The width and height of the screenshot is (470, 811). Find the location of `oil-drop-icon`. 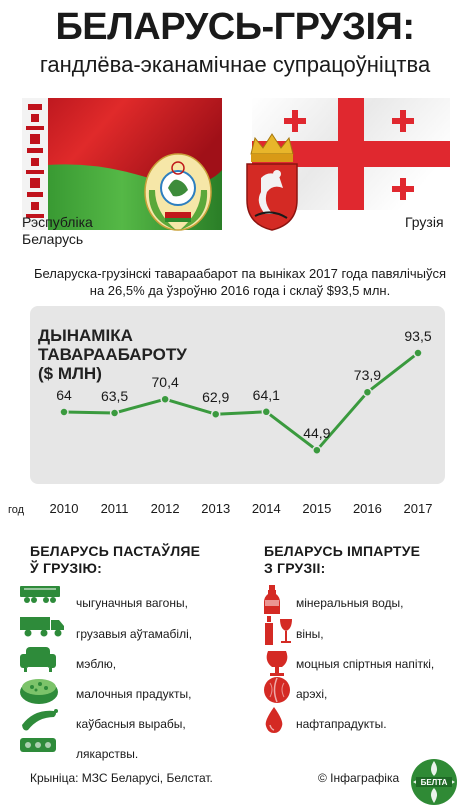

oil-drop-icon is located at coordinates (274, 722).